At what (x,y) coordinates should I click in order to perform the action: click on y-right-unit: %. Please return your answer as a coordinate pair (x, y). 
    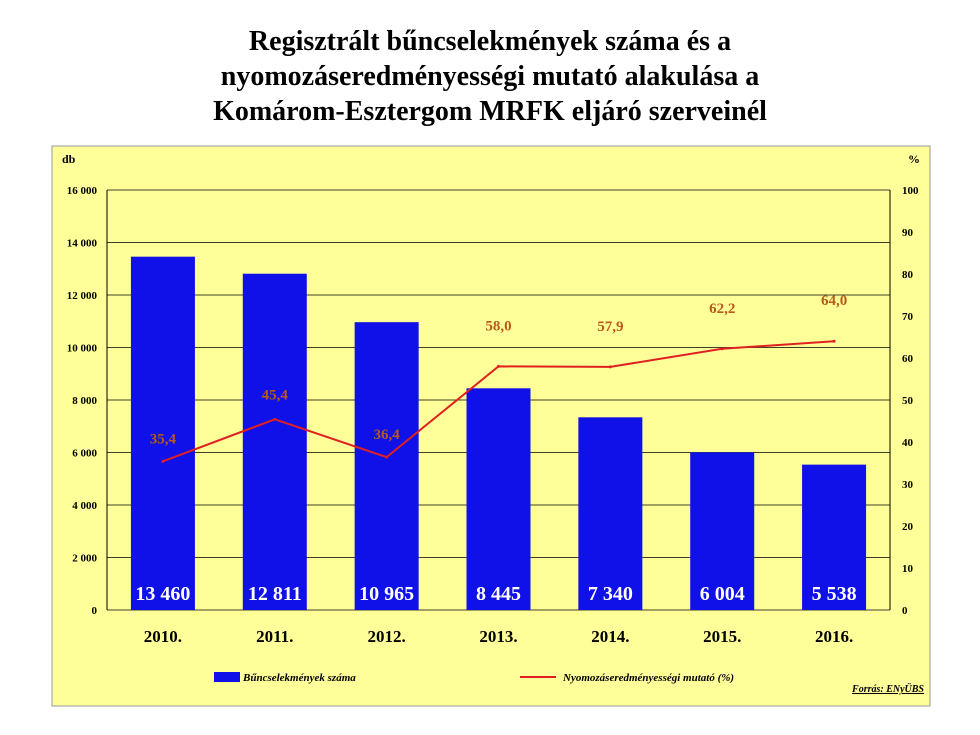
    Looking at the image, I should click on (914, 159).